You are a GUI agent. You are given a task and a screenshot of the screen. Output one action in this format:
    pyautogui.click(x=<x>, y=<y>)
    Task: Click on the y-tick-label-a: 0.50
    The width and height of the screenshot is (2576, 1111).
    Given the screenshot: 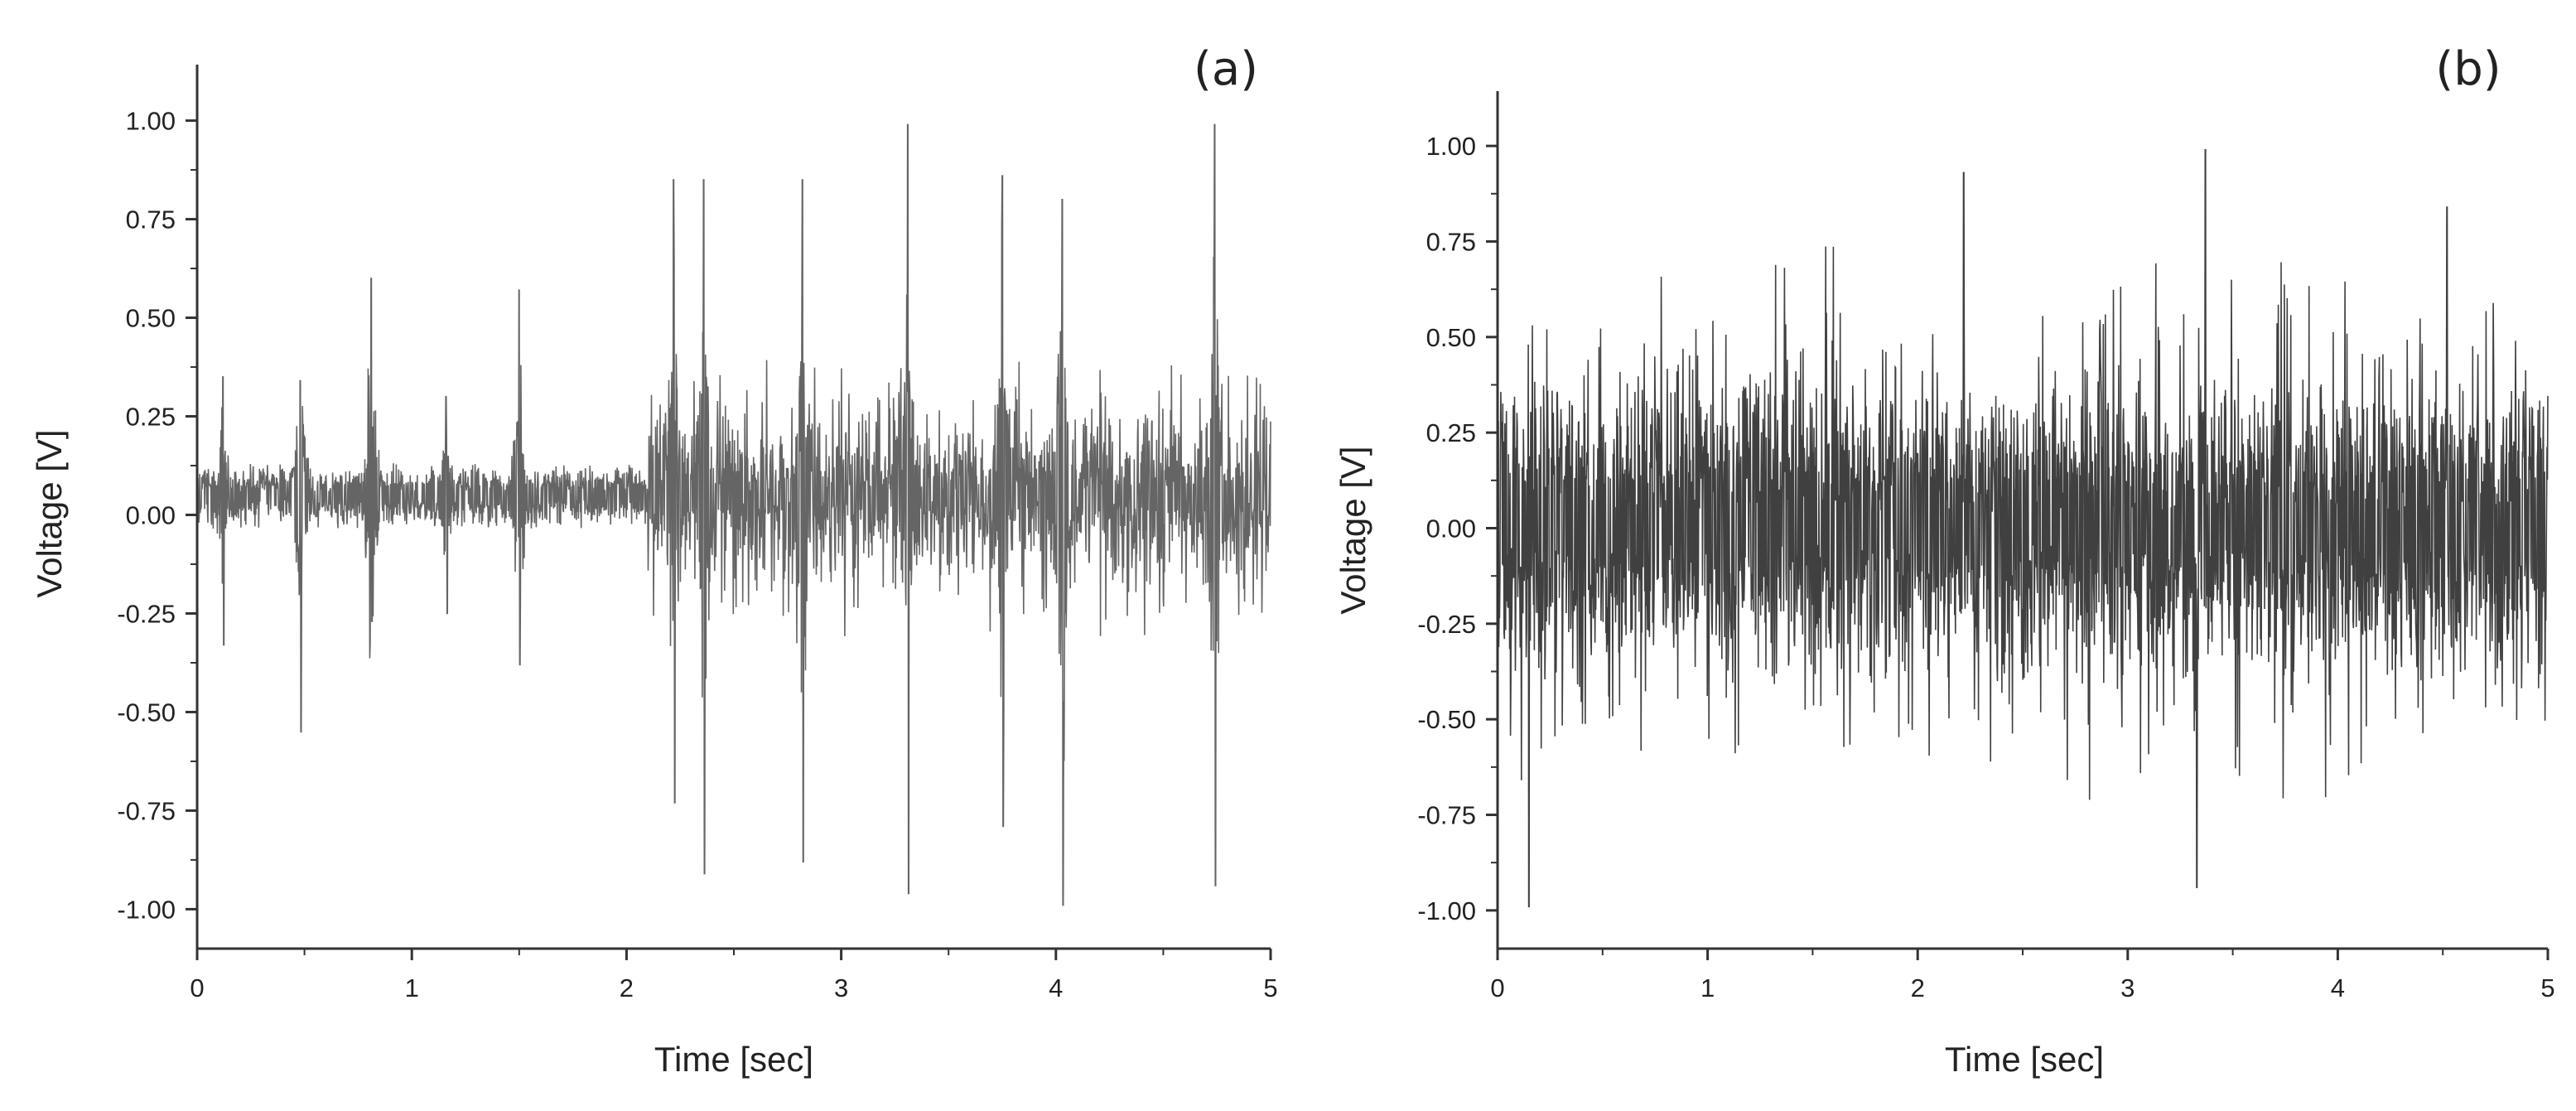 What is the action you would take?
    pyautogui.click(x=151, y=319)
    